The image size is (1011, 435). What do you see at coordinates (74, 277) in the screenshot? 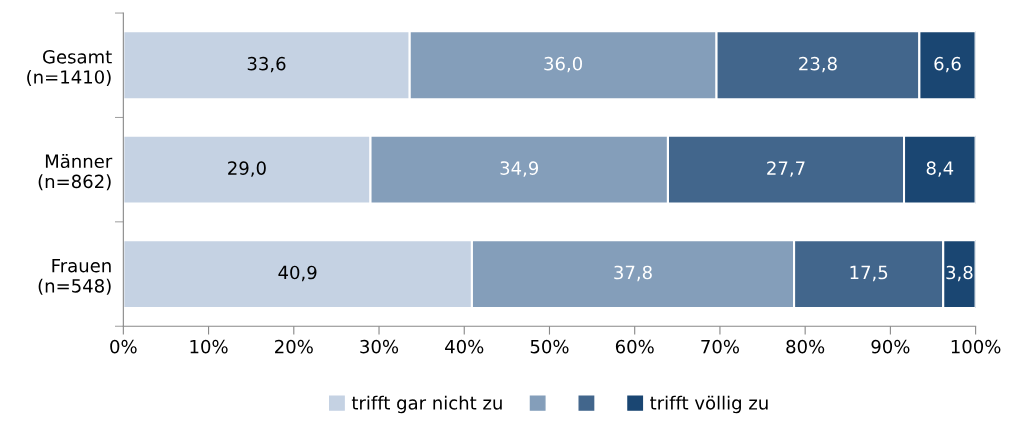
I see `y-tick-label: Frauen (n=548)` at bounding box center [74, 277].